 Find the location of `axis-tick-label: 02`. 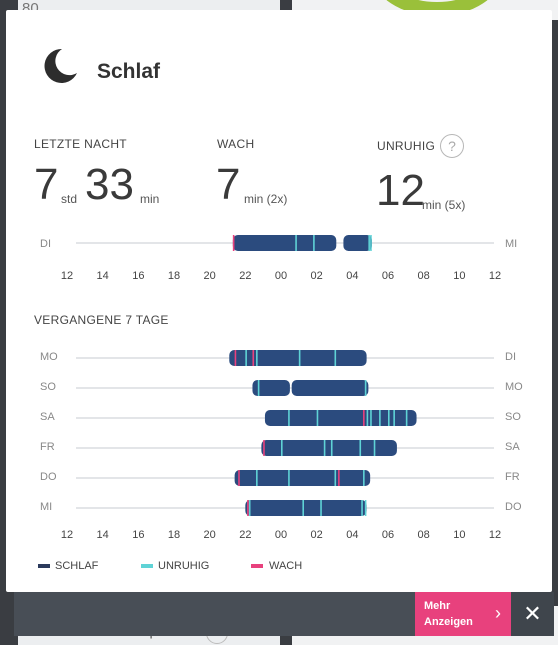

axis-tick-label: 02 is located at coordinates (316, 276).